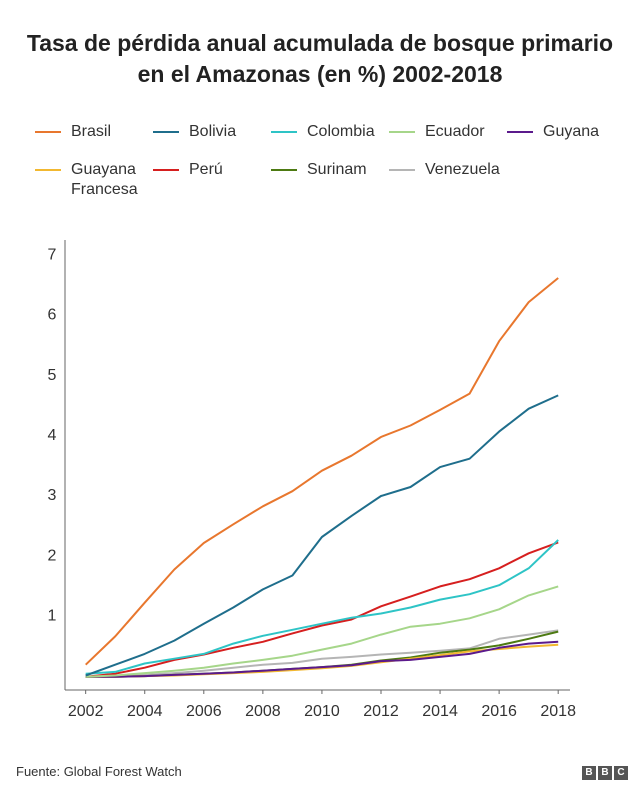 The height and width of the screenshot is (790, 640). I want to click on y-tick-label: 3, so click(52, 495).